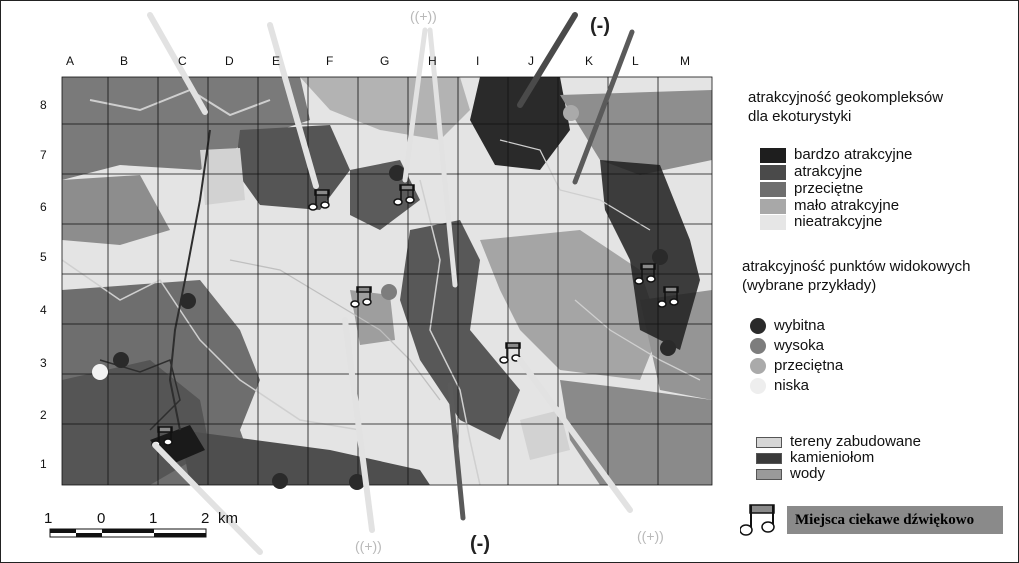  What do you see at coordinates (811, 189) in the screenshot?
I see `legend-item: przeciętne` at bounding box center [811, 189].